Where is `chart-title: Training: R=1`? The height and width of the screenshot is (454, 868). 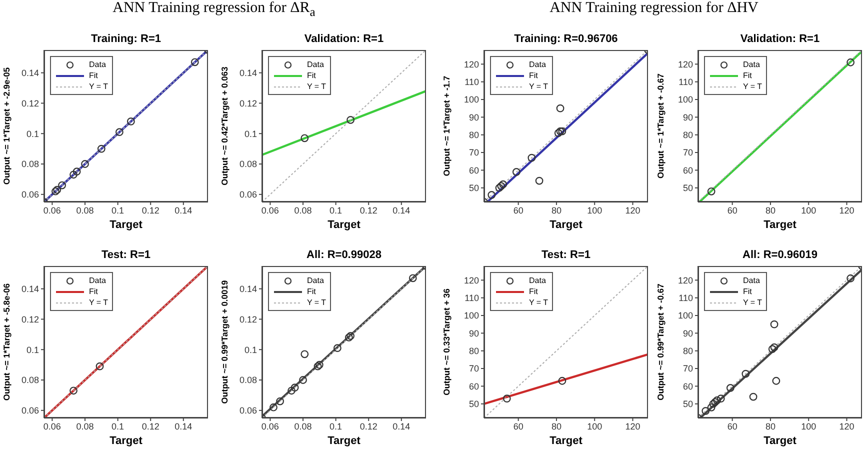 chart-title: Training: R=1 is located at coordinates (126, 39).